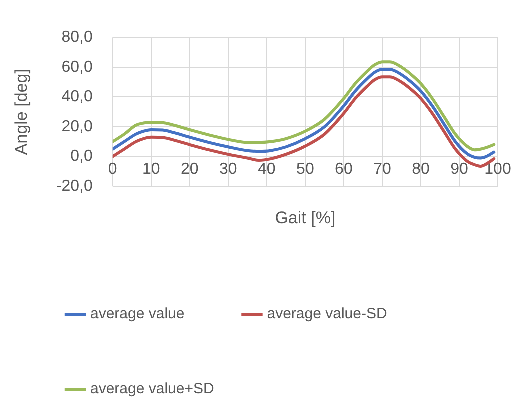 The image size is (526, 415). Describe the element at coordinates (113, 169) in the screenshot. I see `x-tick-label: 0` at that location.